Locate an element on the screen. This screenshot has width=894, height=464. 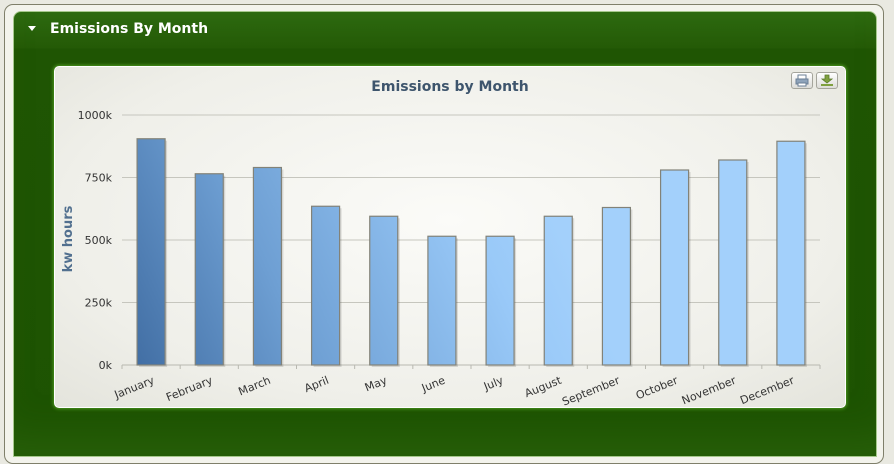
x-tick-label: August is located at coordinates (543, 386).